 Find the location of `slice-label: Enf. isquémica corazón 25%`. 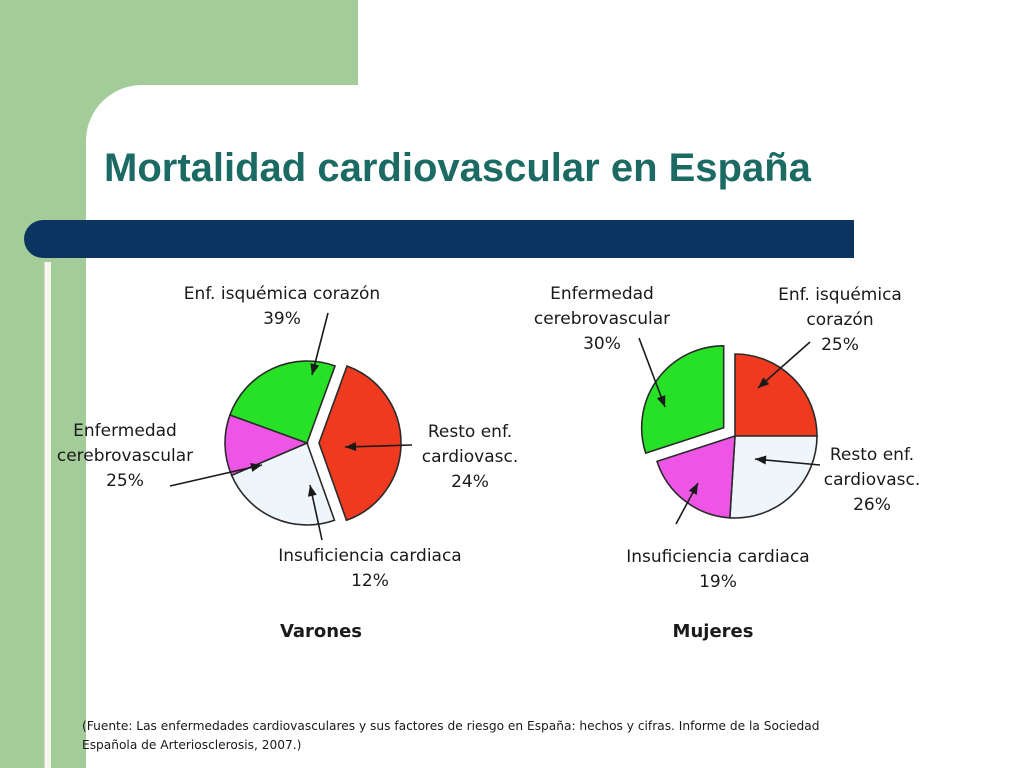

slice-label: Enf. isquémica corazón 25% is located at coordinates (840, 320).